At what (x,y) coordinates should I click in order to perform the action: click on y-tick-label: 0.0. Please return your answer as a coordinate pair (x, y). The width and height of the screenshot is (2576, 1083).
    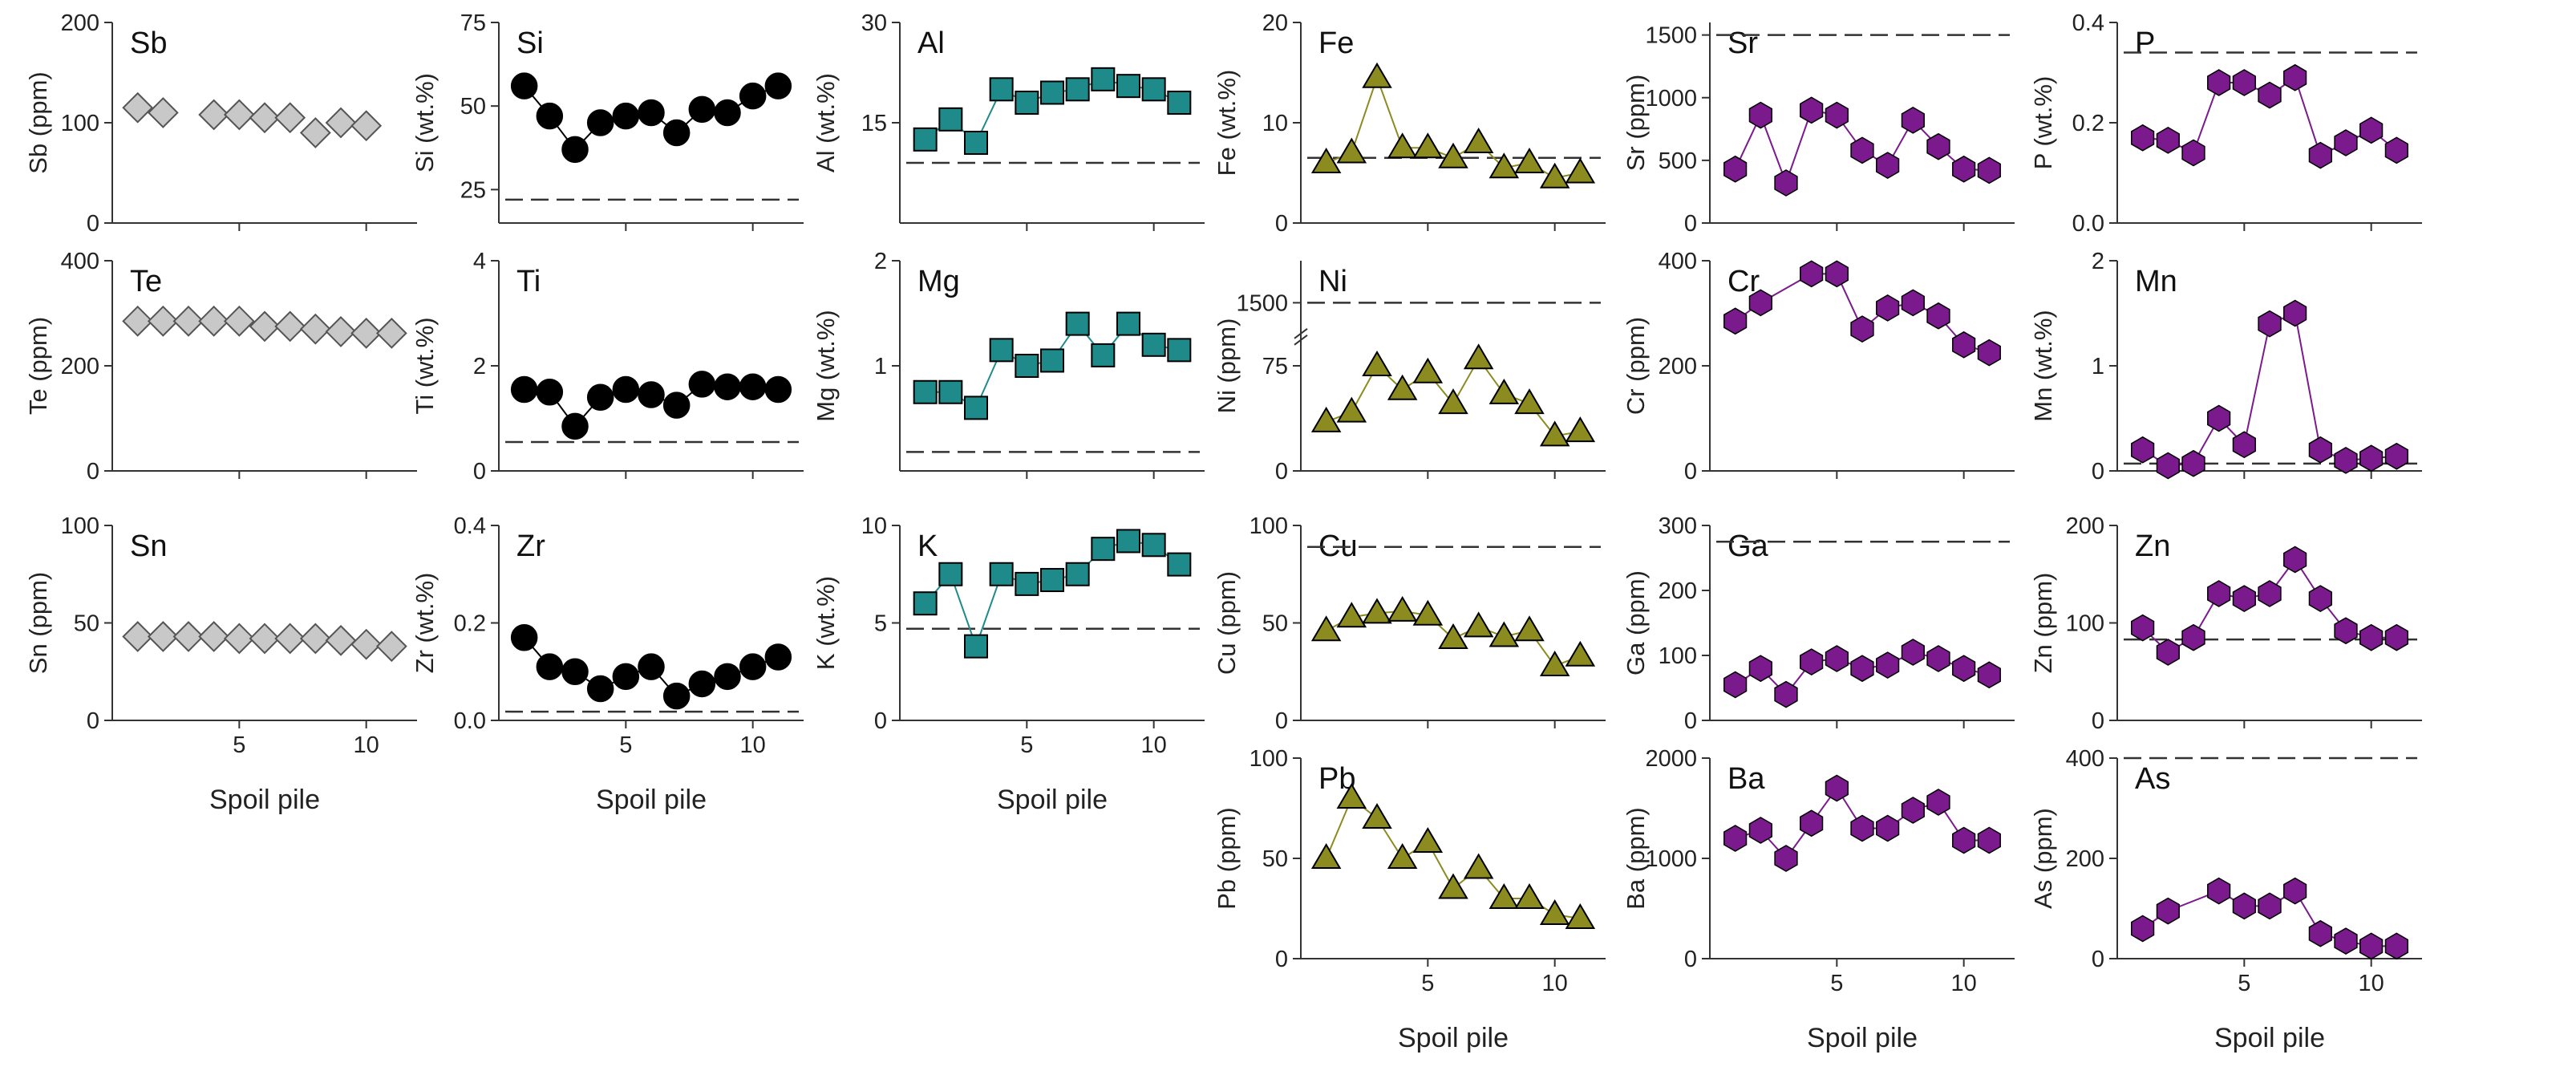
    Looking at the image, I should click on (470, 721).